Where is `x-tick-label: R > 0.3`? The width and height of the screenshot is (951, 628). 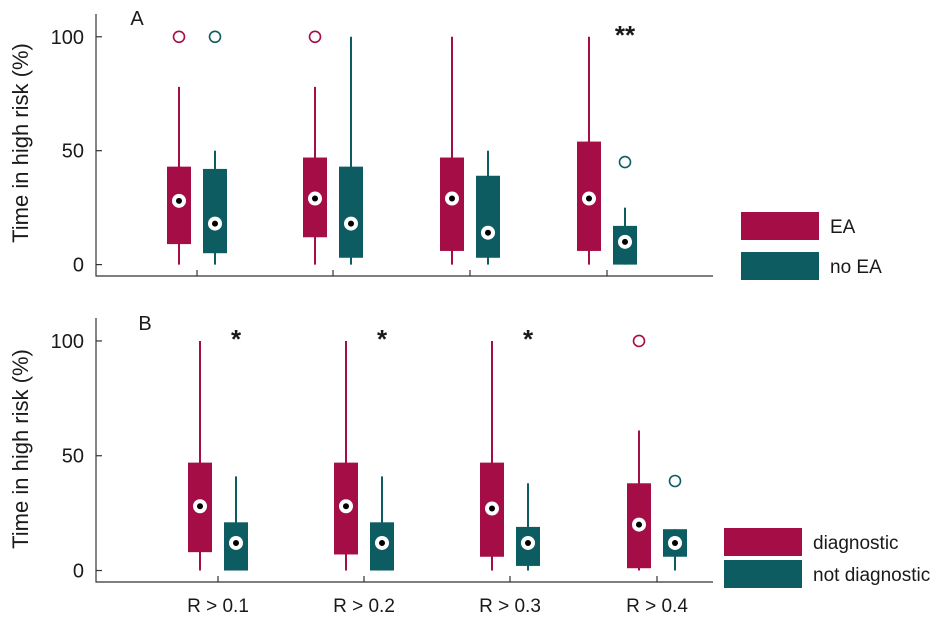 x-tick-label: R > 0.3 is located at coordinates (510, 606).